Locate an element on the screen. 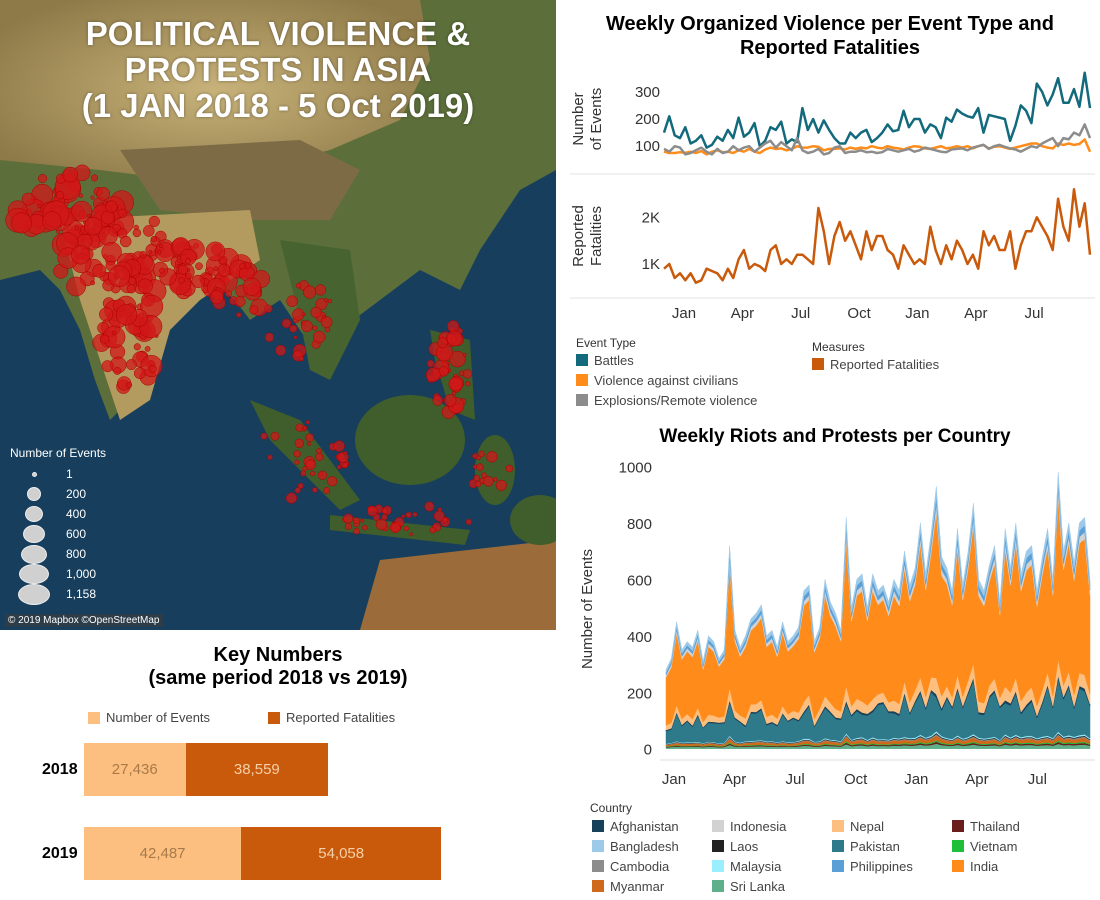 This screenshot has height=900, width=1100. legend-label: Pakistan is located at coordinates (875, 846).